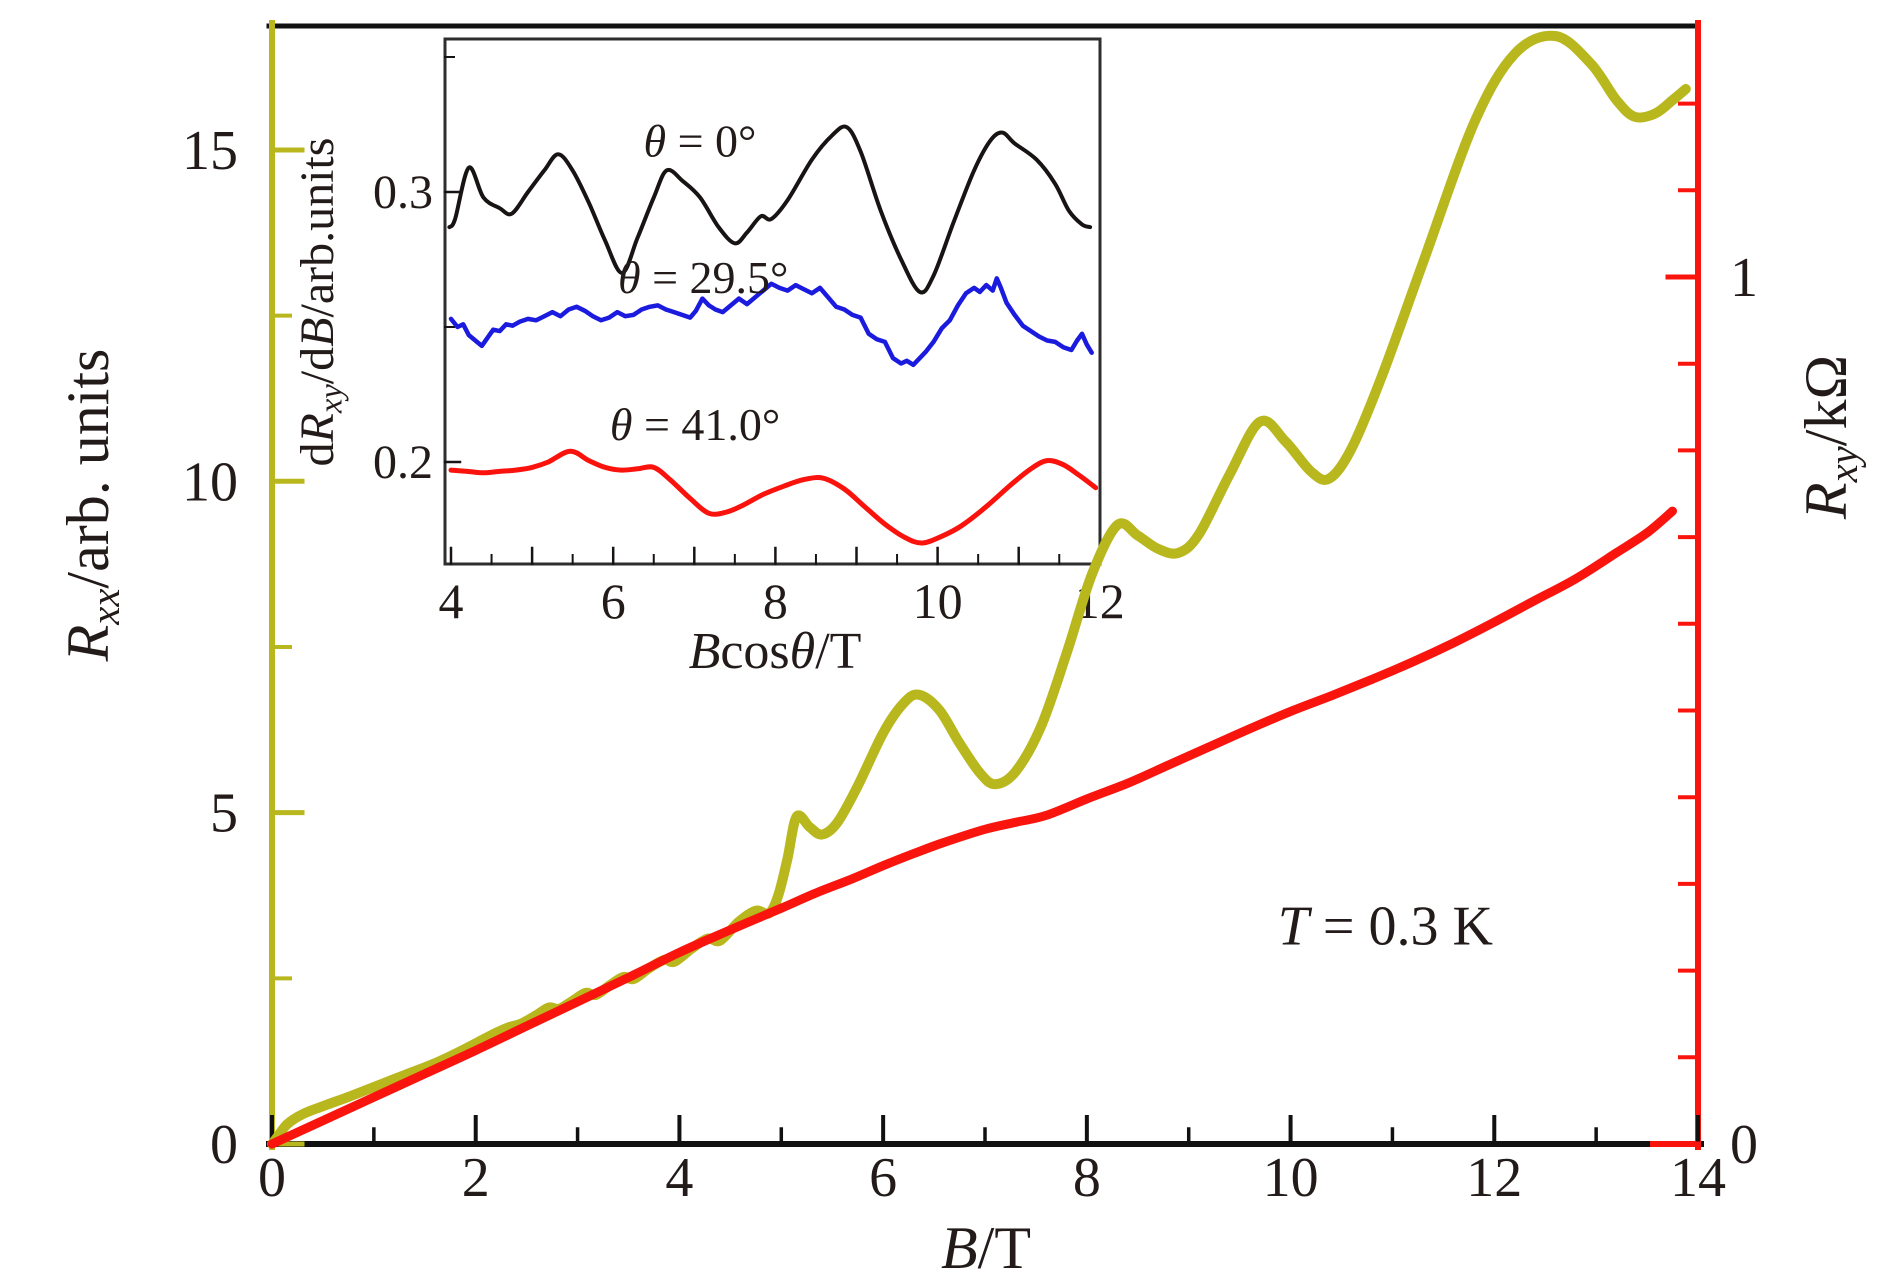 This screenshot has height=1288, width=1890. I want to click on label-segment: = 0°, so click(711, 141).